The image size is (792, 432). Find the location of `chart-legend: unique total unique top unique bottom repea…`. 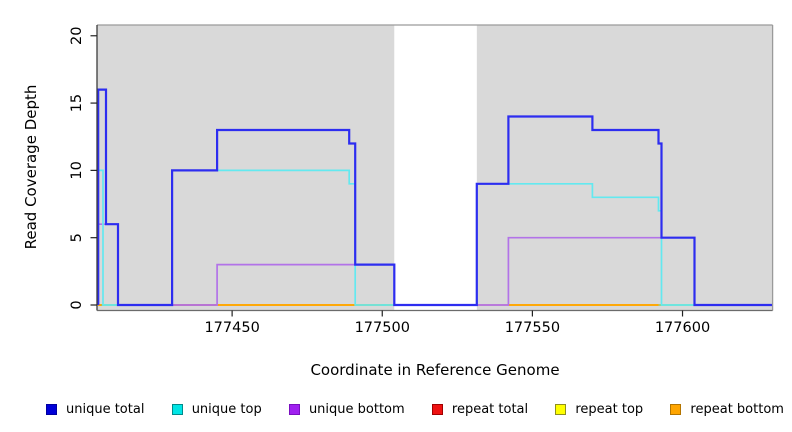

chart-legend: unique total unique top unique bottom repea… is located at coordinates (415, 409).